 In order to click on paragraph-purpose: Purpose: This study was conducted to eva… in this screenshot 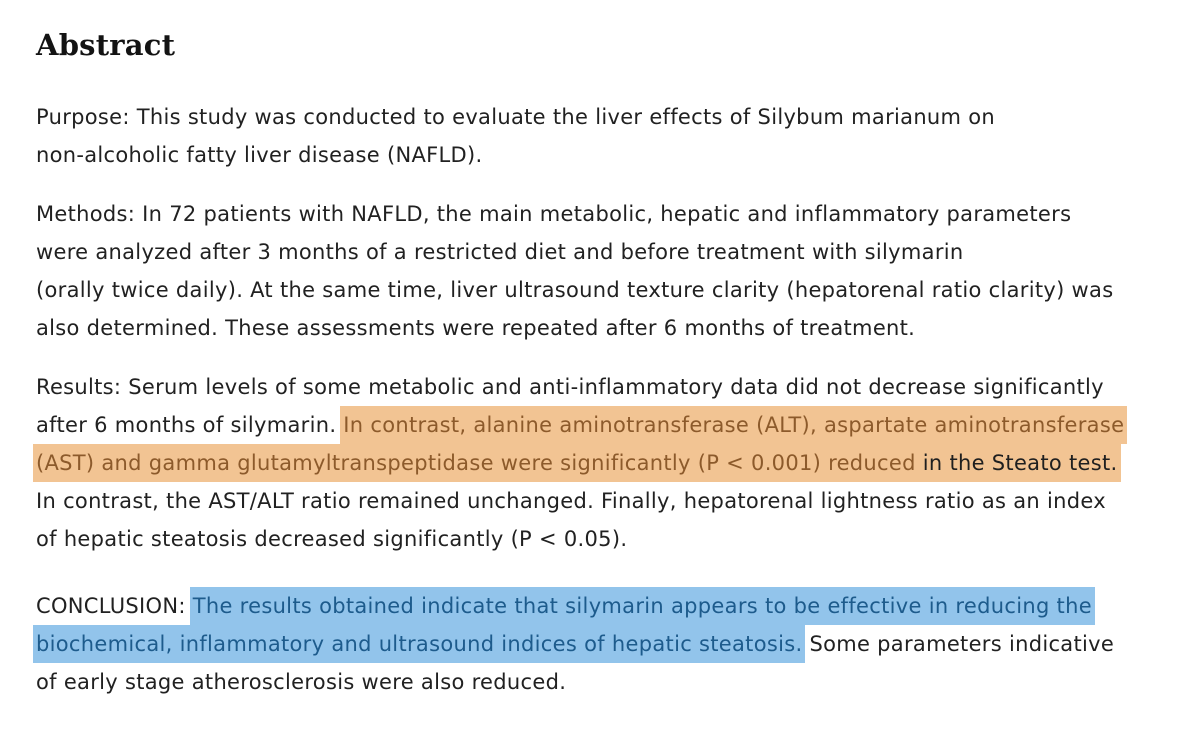, I will do `click(603, 136)`.